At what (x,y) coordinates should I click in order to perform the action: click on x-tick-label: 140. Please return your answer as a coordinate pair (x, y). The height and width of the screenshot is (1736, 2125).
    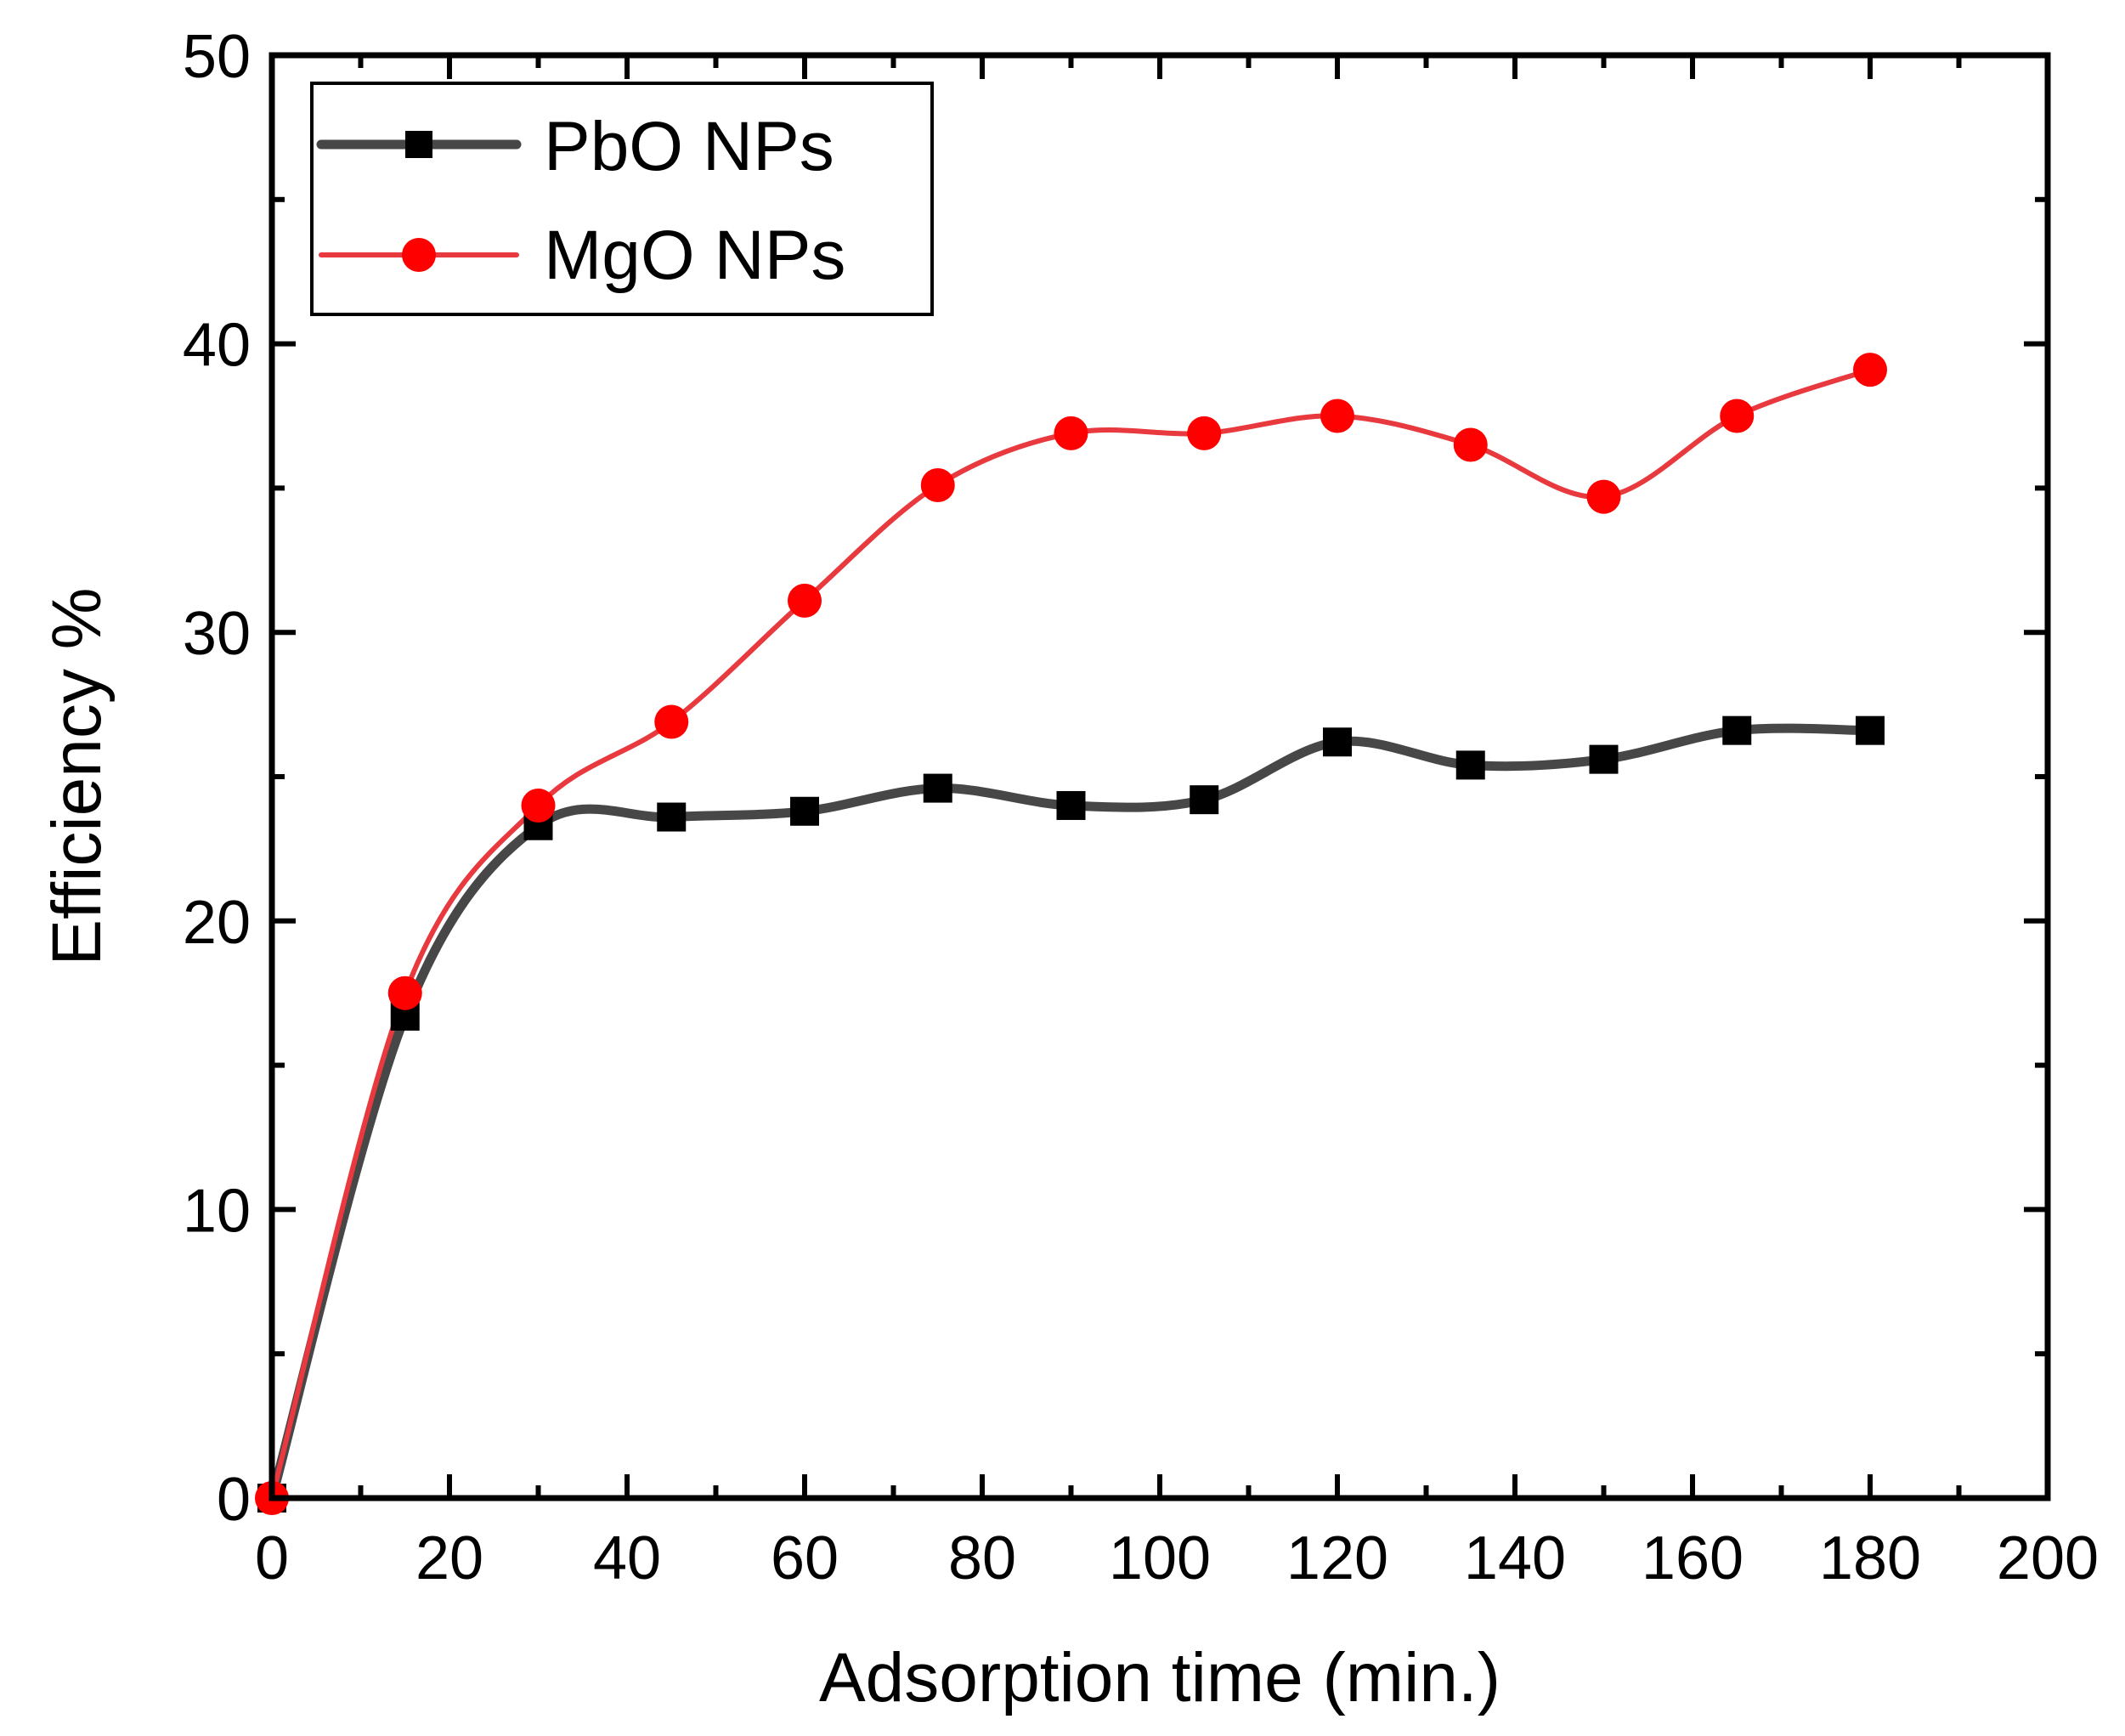
    Looking at the image, I should click on (1515, 1558).